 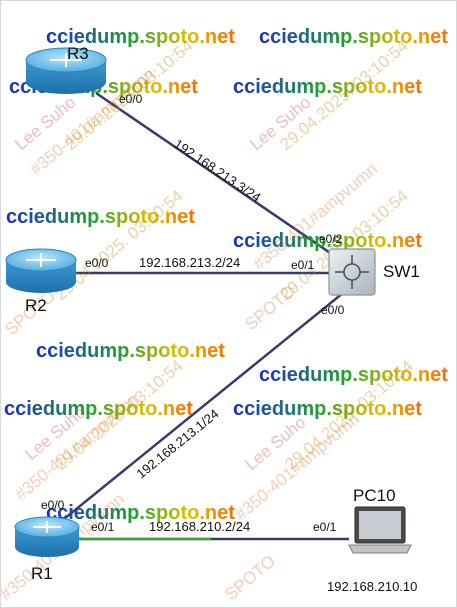 What do you see at coordinates (131, 99) in the screenshot?
I see `port-r3-e0-0: e0/0` at bounding box center [131, 99].